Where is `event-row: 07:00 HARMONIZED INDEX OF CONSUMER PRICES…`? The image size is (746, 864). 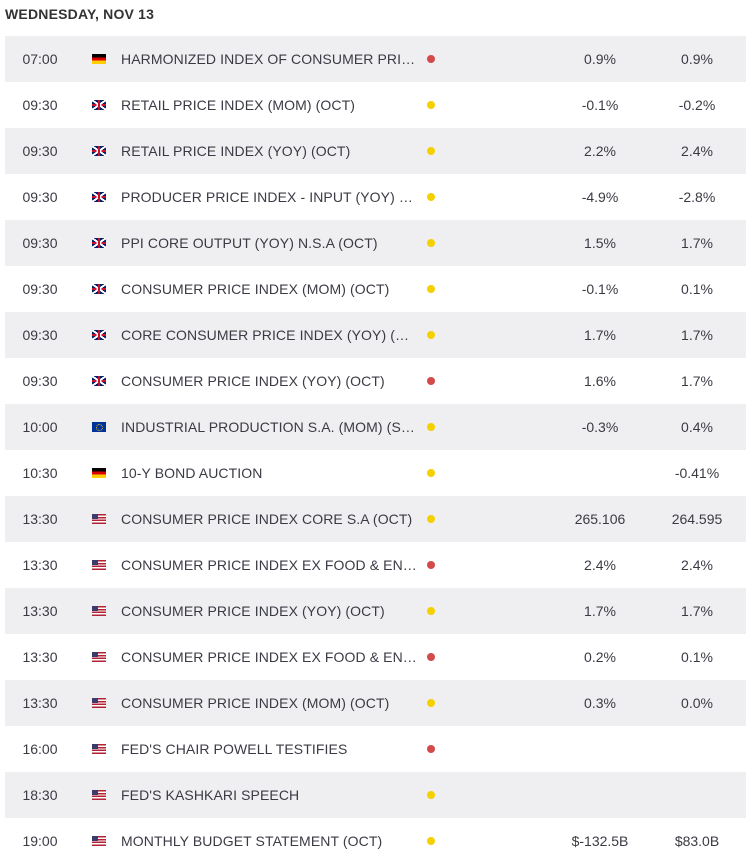 event-row: 07:00 HARMONIZED INDEX OF CONSUMER PRICES… is located at coordinates (375, 59).